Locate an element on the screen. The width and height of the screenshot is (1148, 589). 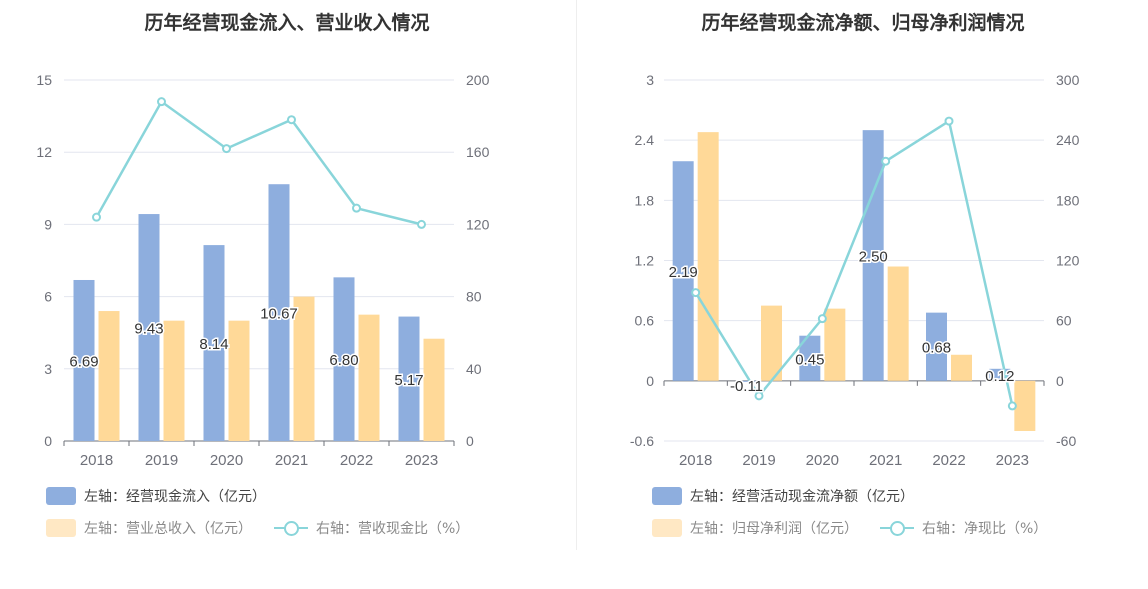
y-right-tick-label: 60 is located at coordinates (1064, 321).